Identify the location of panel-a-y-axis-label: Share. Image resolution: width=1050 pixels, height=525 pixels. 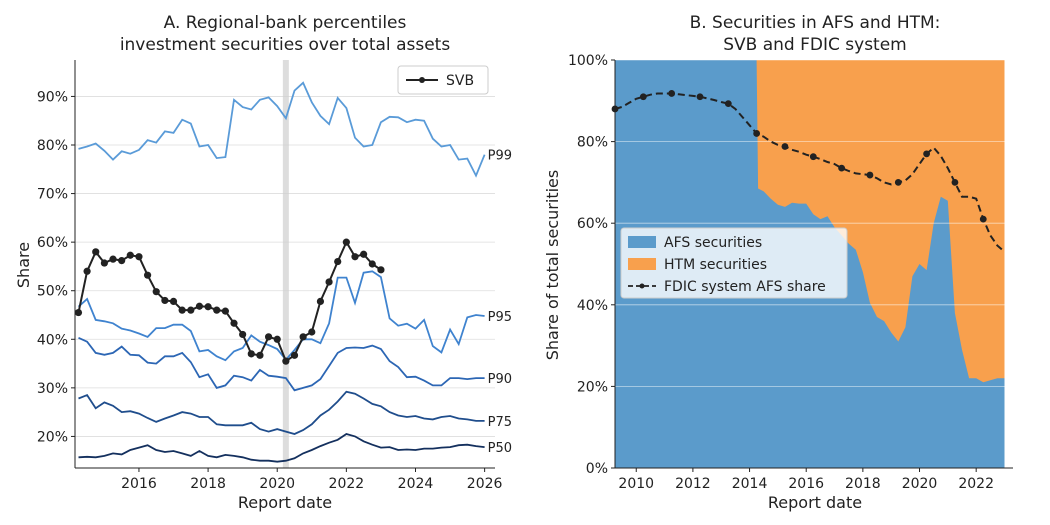
(23, 265).